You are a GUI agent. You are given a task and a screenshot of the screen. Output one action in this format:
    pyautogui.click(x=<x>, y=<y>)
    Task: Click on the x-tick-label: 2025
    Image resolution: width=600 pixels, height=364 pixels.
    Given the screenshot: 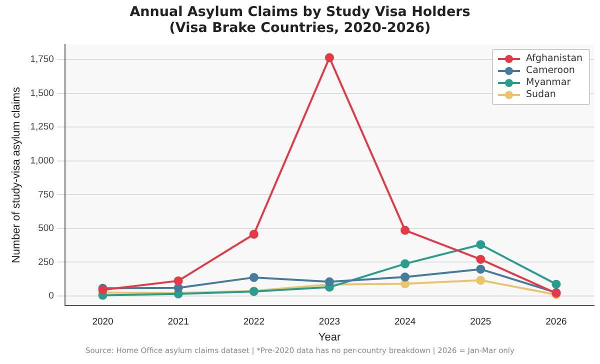 What is the action you would take?
    pyautogui.click(x=481, y=322)
    